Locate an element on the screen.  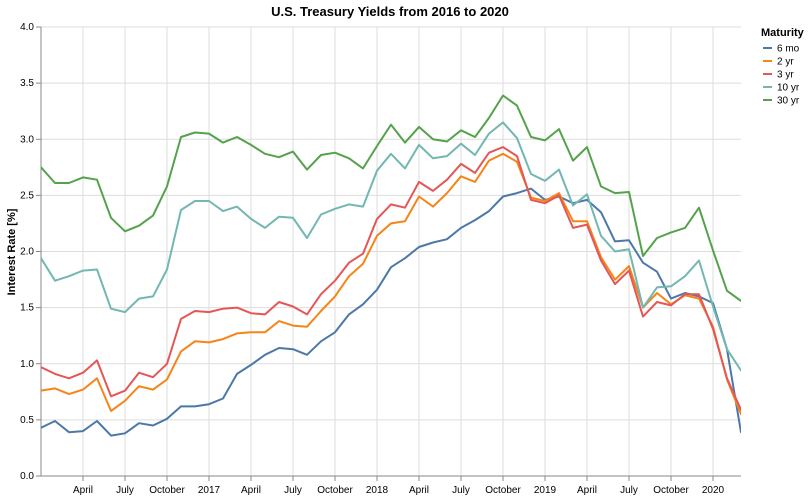
y-tick-label: 3.0 is located at coordinates (27, 139).